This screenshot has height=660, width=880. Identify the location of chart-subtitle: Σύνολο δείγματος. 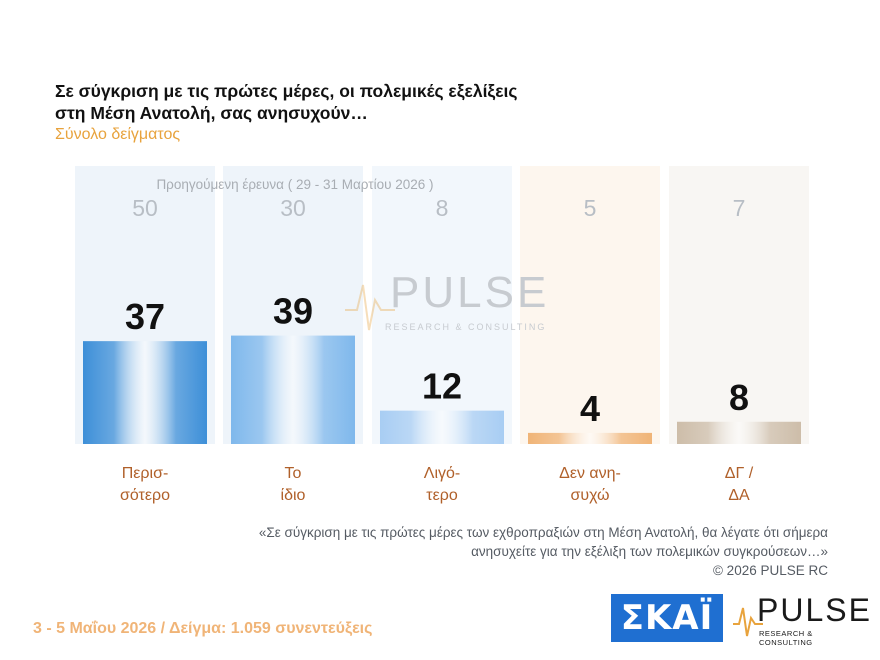
(118, 134).